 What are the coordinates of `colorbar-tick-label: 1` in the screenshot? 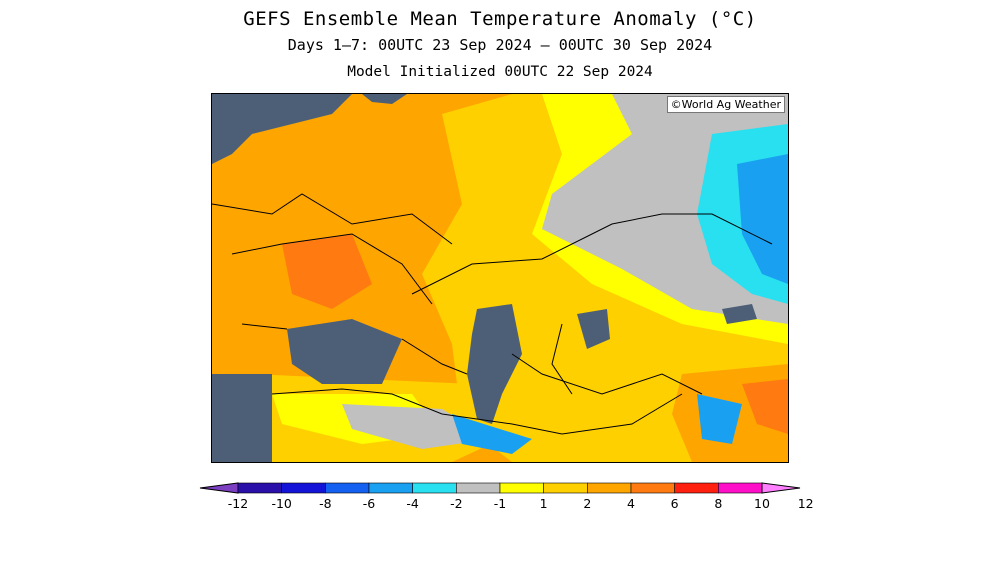 It's located at (543, 503).